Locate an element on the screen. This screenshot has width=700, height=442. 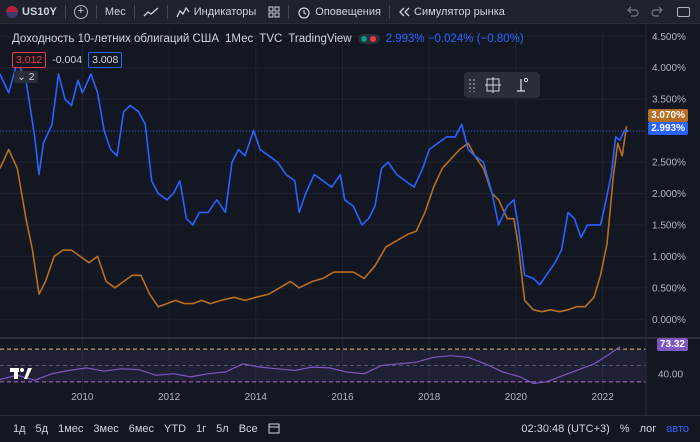
rsi-value-tag: 73.32 is located at coordinates (672, 344).